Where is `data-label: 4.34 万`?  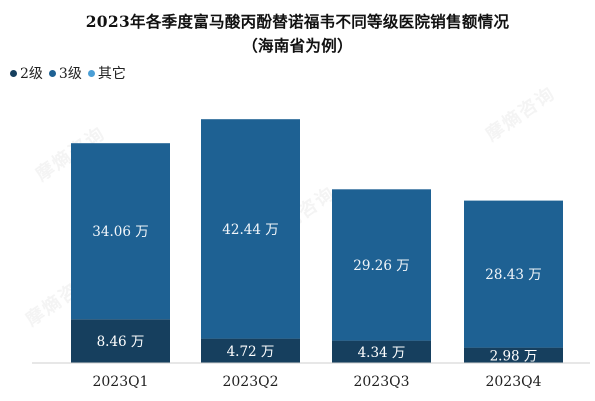 data-label: 4.34 万 is located at coordinates (382, 353).